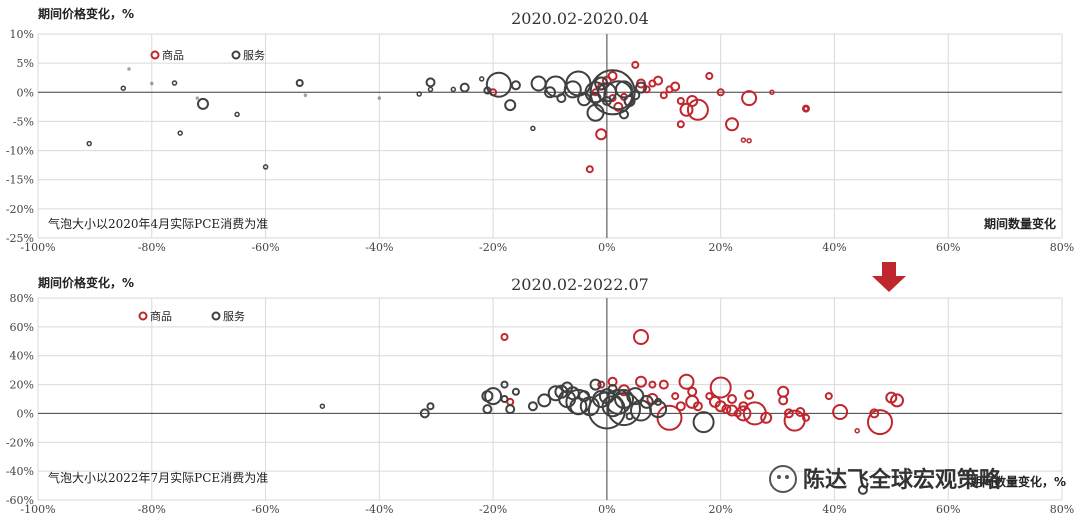 The height and width of the screenshot is (526, 1080). Describe the element at coordinates (948, 509) in the screenshot. I see `x-tick-label: 60%` at that location.